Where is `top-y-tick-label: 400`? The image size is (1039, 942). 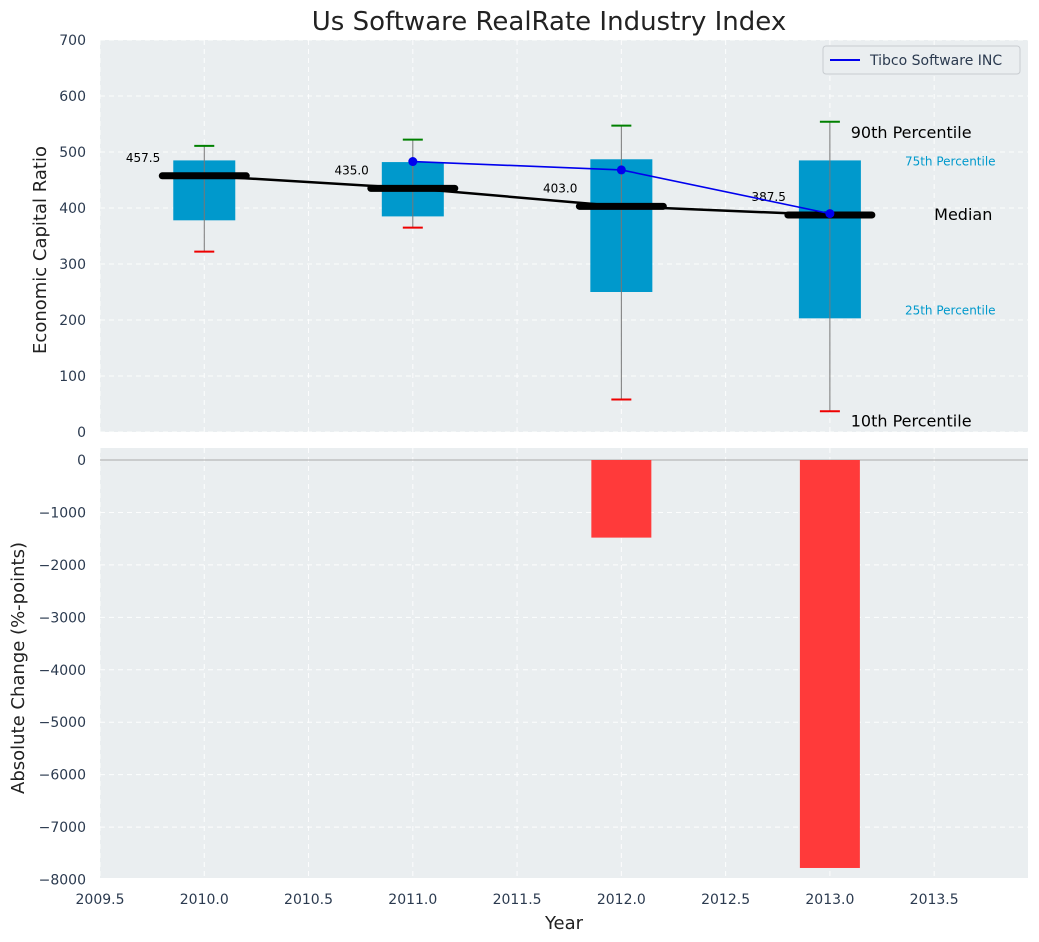 top-y-tick-label: 400 is located at coordinates (72, 209).